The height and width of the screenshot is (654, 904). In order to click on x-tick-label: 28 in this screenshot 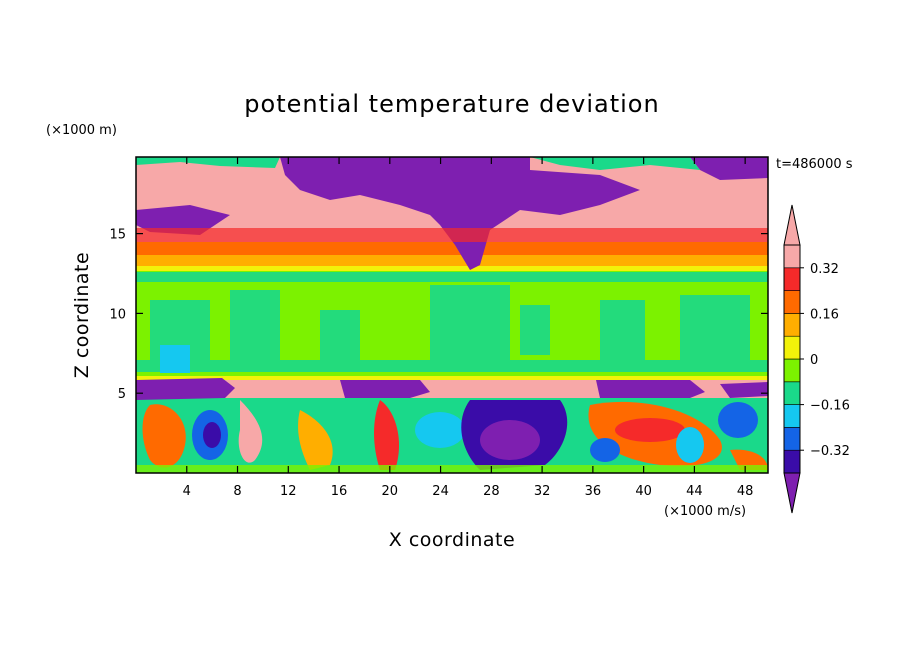, I will do `click(491, 491)`.